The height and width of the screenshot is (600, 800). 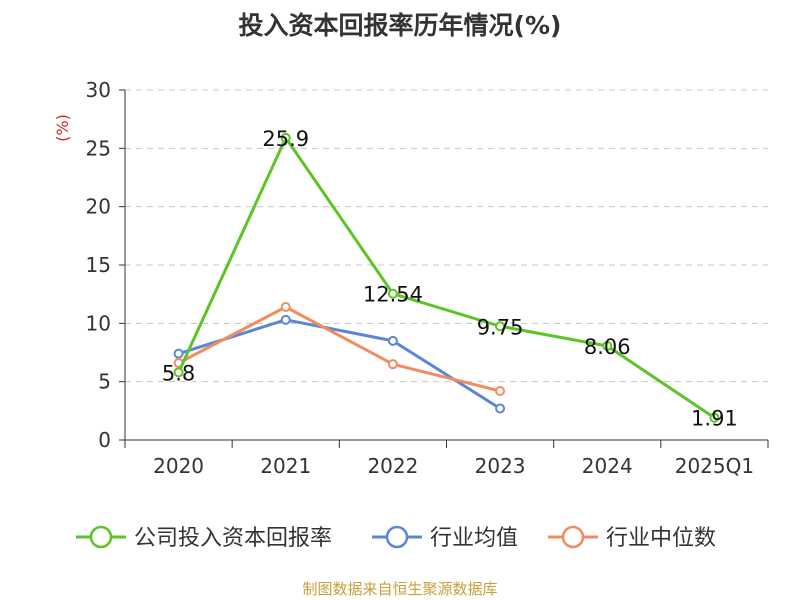 What do you see at coordinates (400, 589) in the screenshot?
I see `source-note: 制图数据来自恒生聚源数据库` at bounding box center [400, 589].